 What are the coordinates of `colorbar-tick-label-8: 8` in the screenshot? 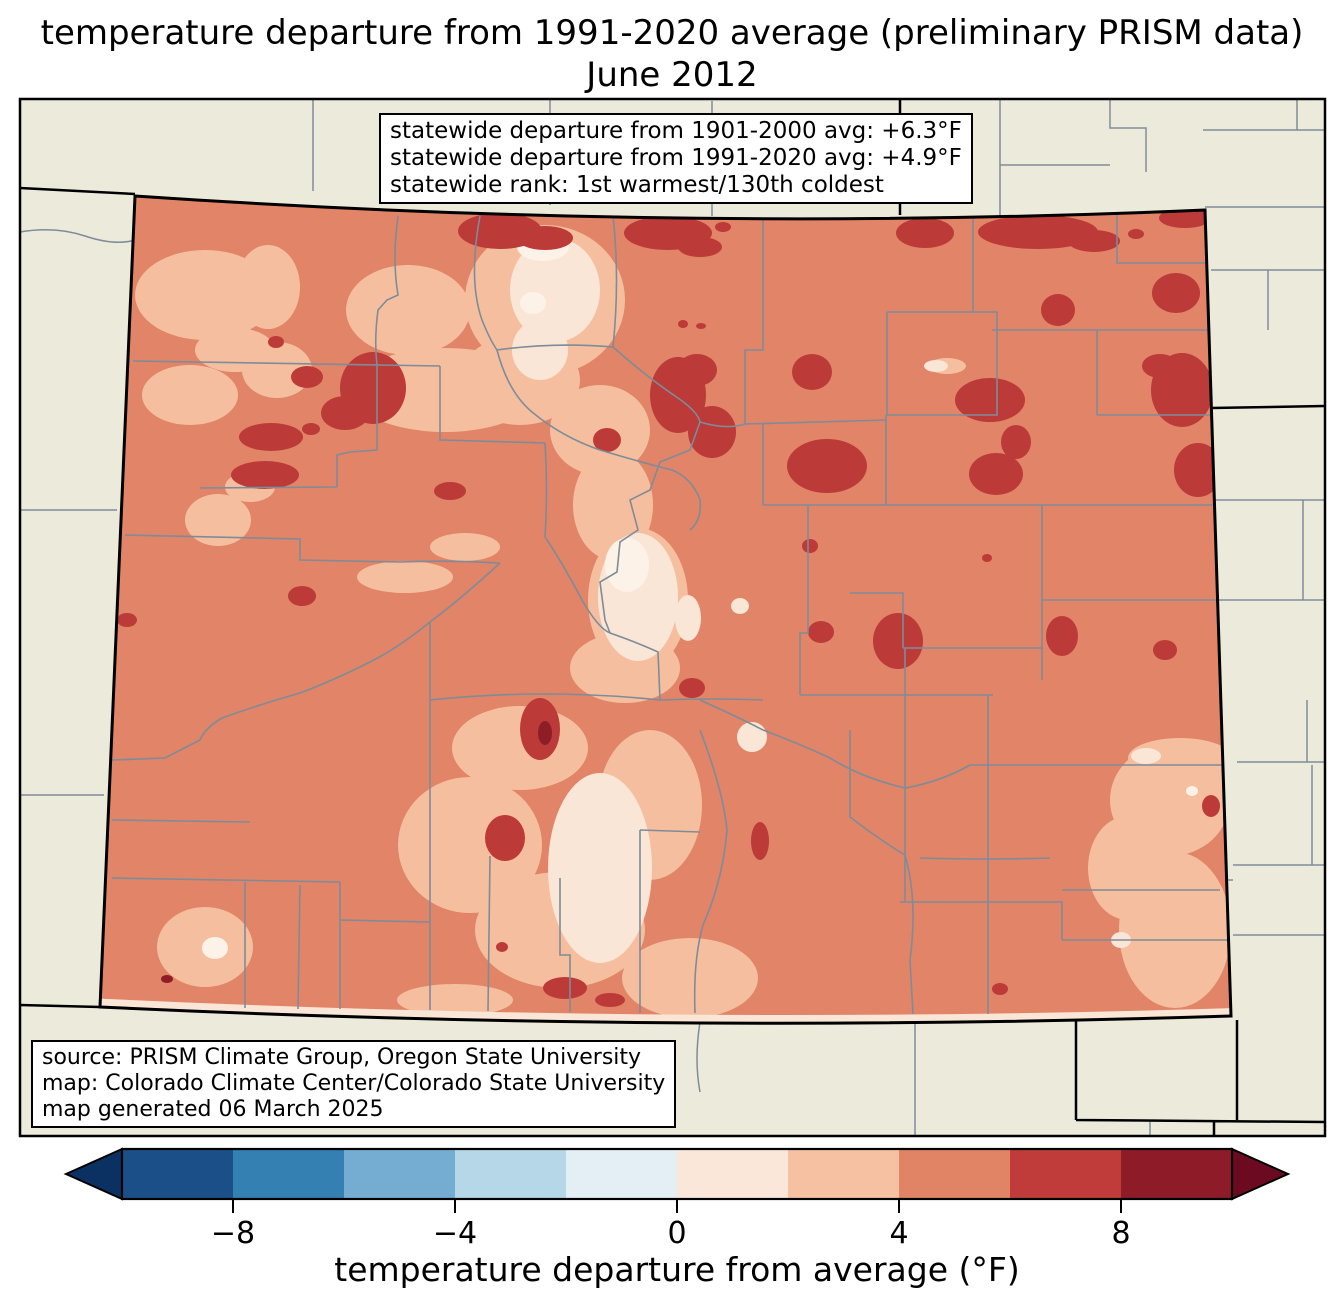 It's located at (1120, 1233).